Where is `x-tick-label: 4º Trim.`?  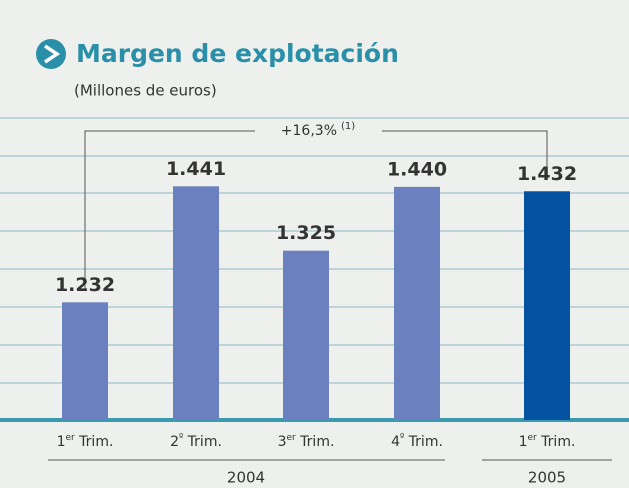
x-tick-label: 4º Trim. is located at coordinates (417, 442).